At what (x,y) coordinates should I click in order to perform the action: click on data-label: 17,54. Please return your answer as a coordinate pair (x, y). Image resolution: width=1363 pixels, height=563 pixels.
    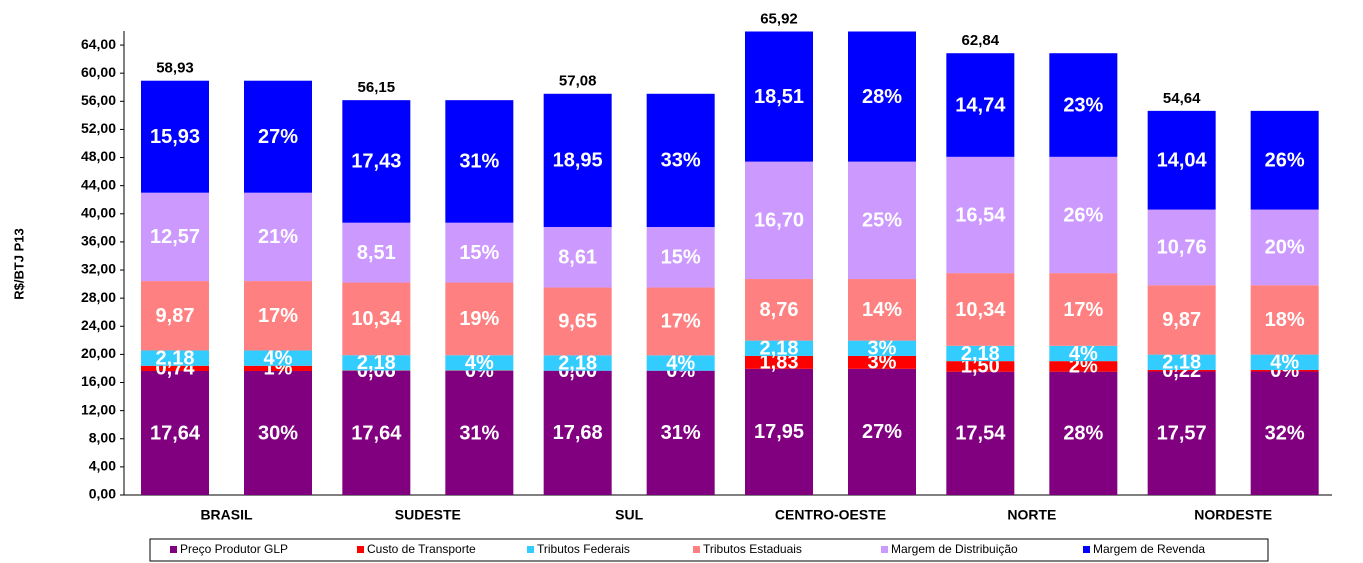
    Looking at the image, I should click on (980, 434).